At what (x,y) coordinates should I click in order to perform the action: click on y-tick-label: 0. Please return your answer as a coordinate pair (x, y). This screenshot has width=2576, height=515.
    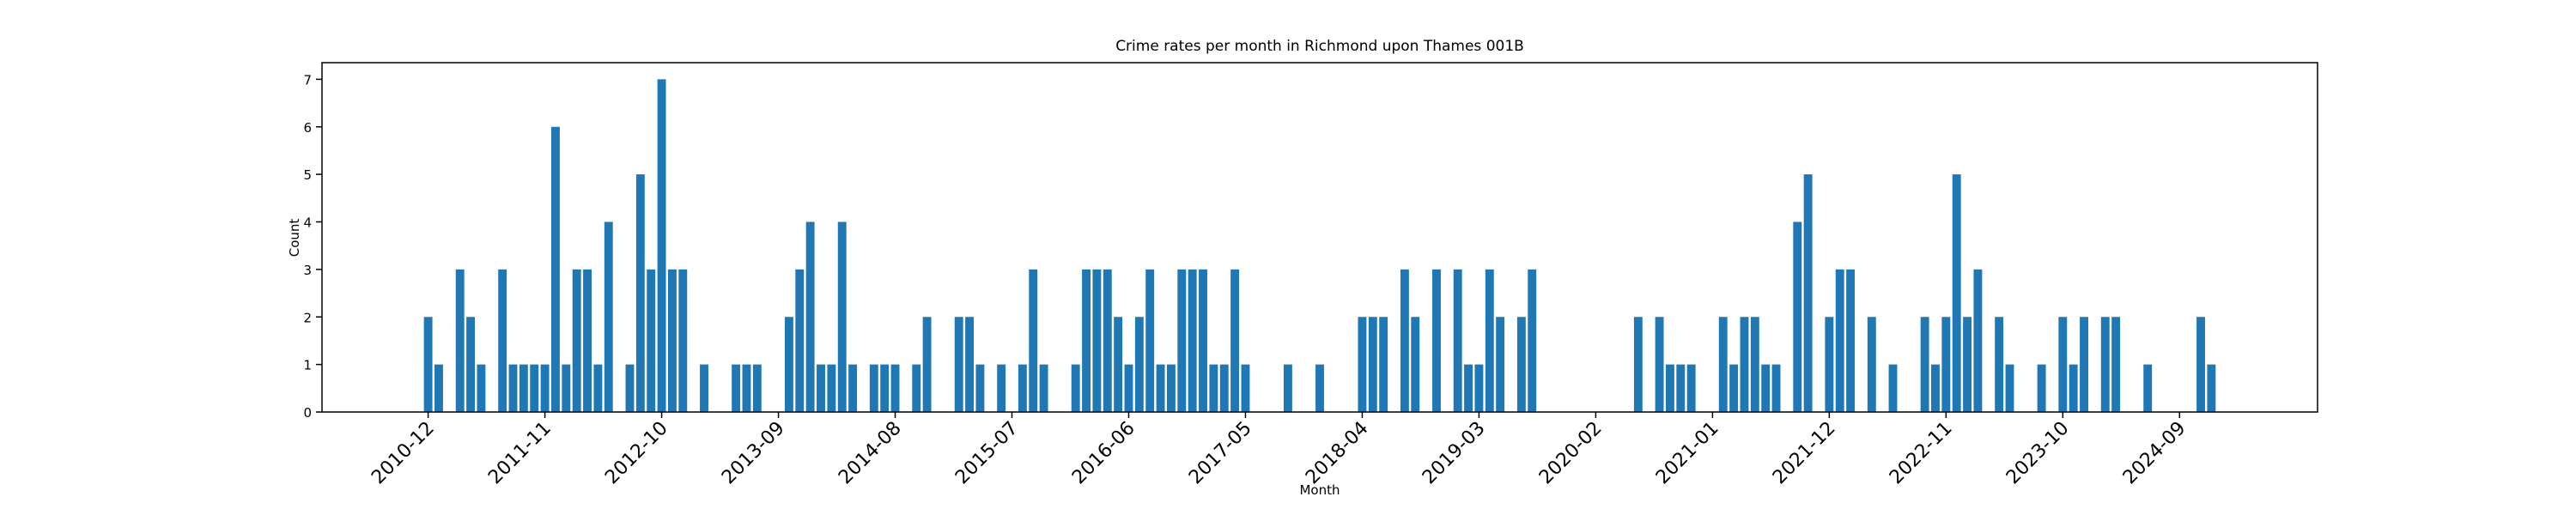
    Looking at the image, I should click on (307, 413).